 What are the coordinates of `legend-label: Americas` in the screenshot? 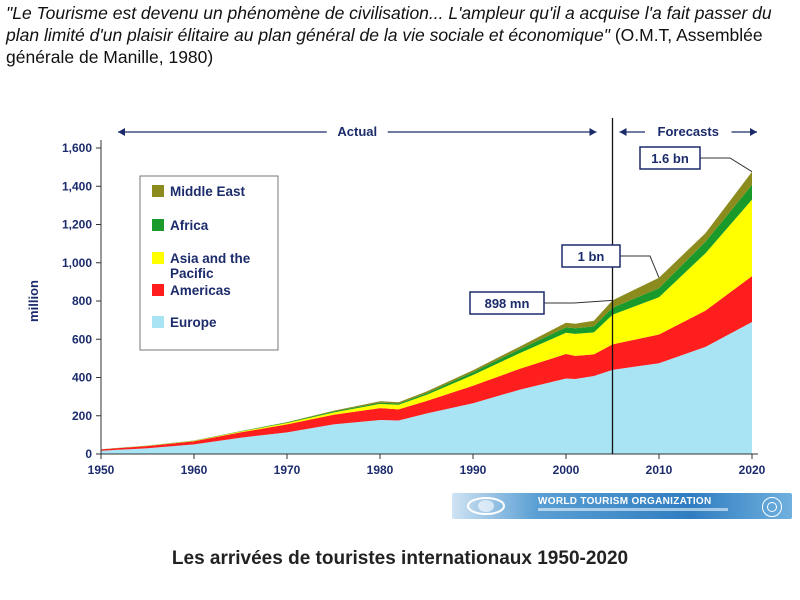 It's located at (200, 290).